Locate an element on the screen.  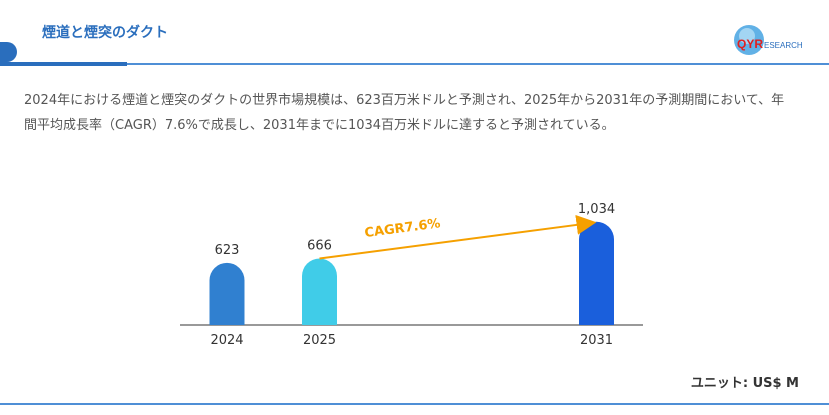
category-label: 2024 is located at coordinates (226, 340).